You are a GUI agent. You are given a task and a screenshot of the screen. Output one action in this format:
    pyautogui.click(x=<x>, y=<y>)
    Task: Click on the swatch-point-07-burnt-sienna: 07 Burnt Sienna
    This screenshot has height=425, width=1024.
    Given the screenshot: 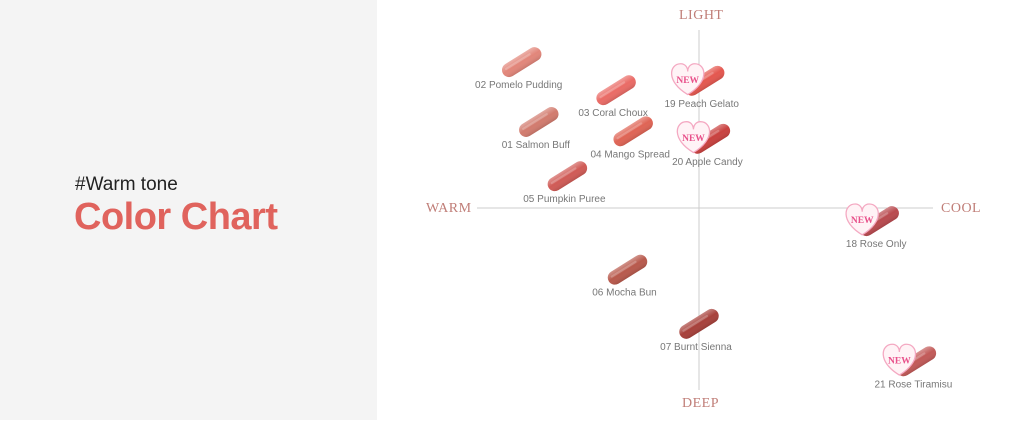 What is the action you would take?
    pyautogui.click(x=696, y=330)
    